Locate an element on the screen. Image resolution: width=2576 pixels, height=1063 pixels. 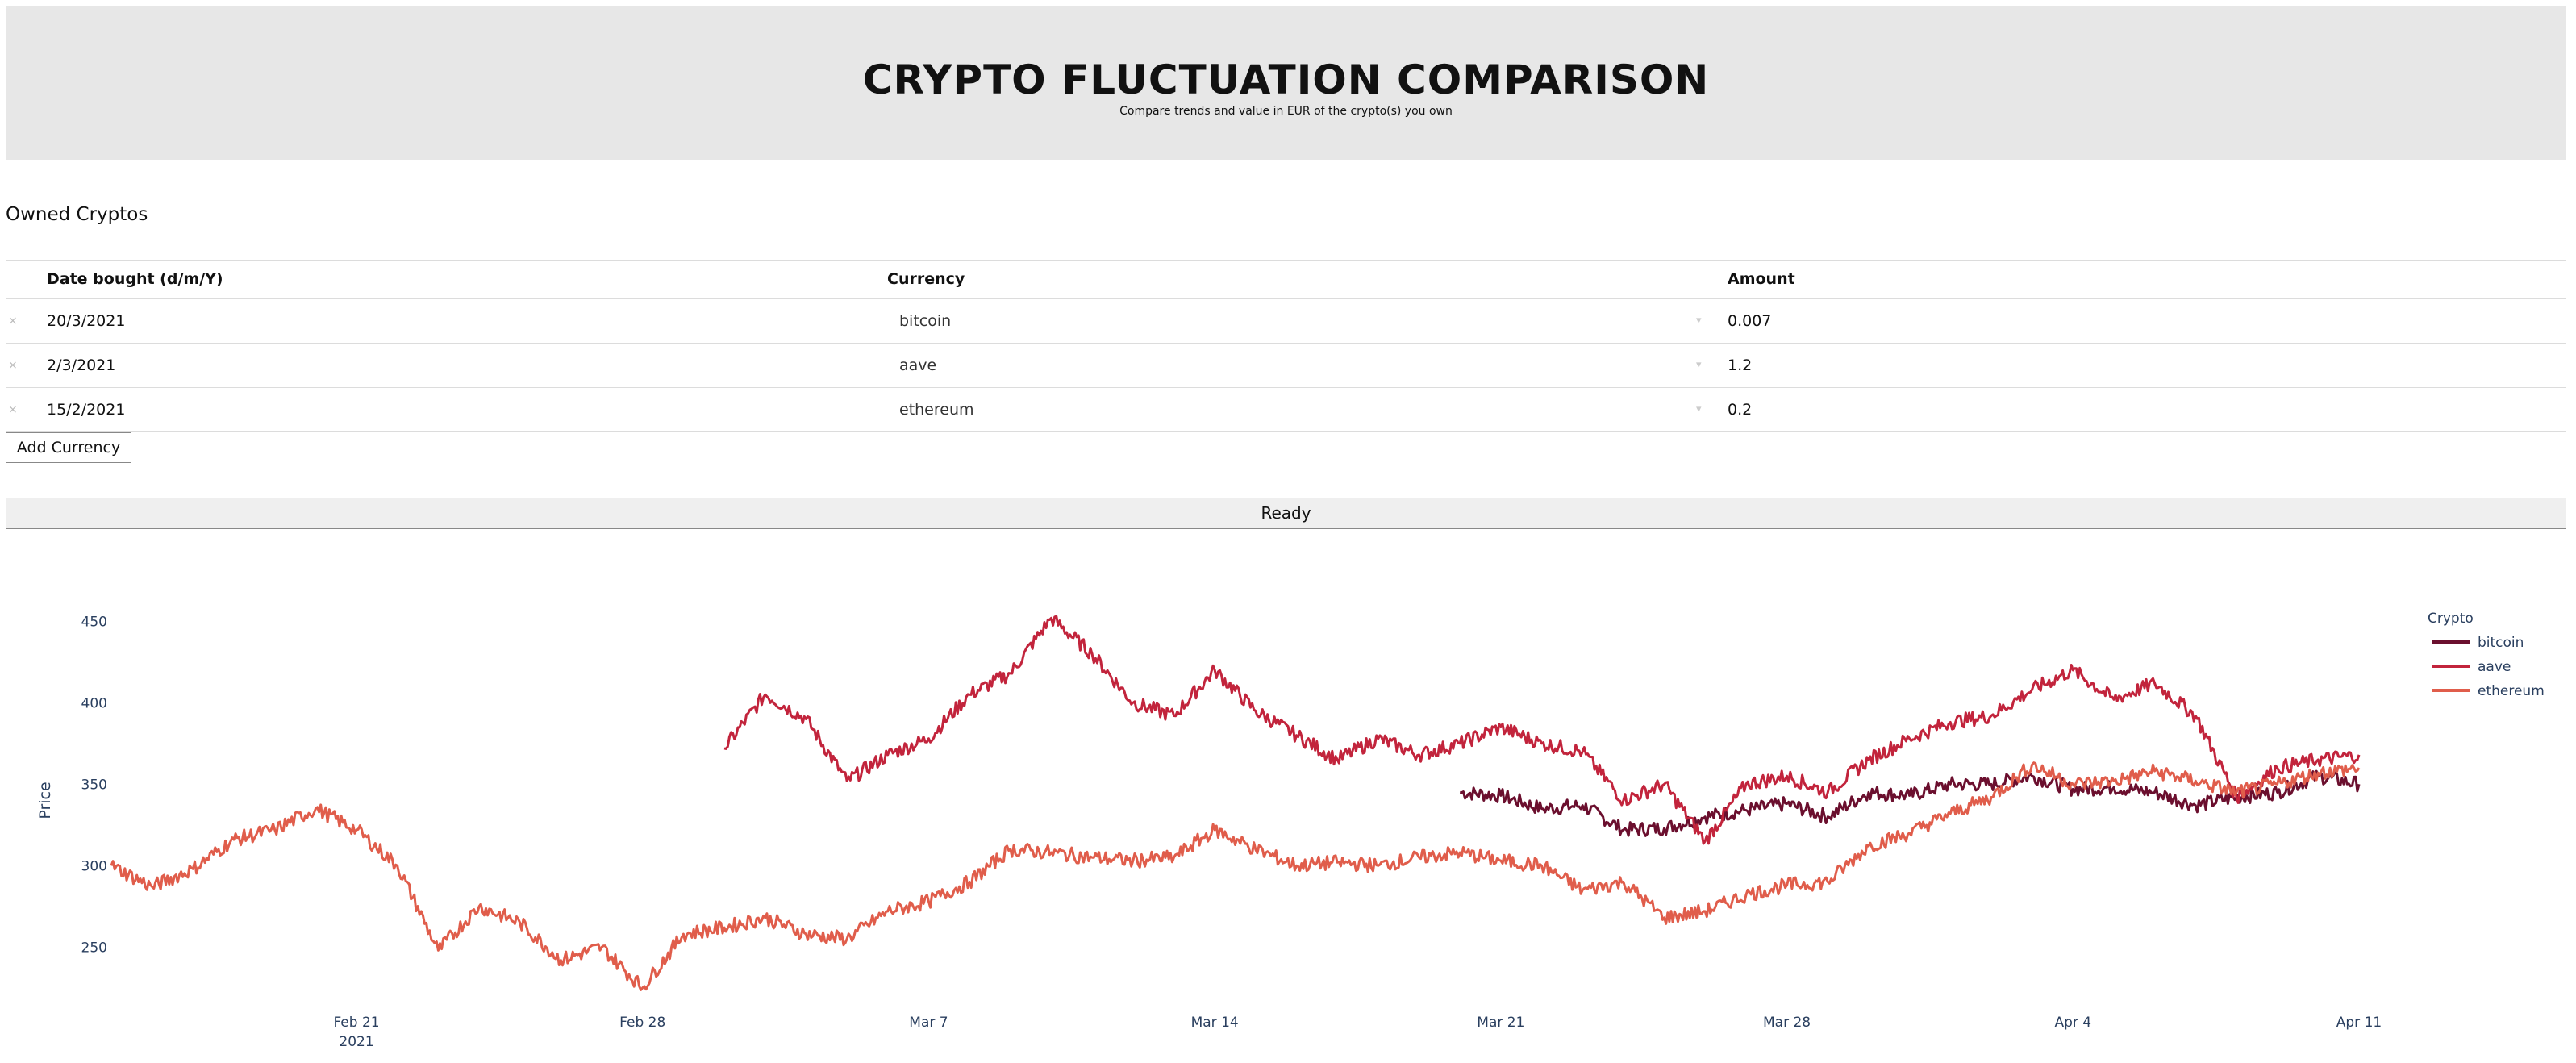
currency-select: aave is located at coordinates (918, 365).